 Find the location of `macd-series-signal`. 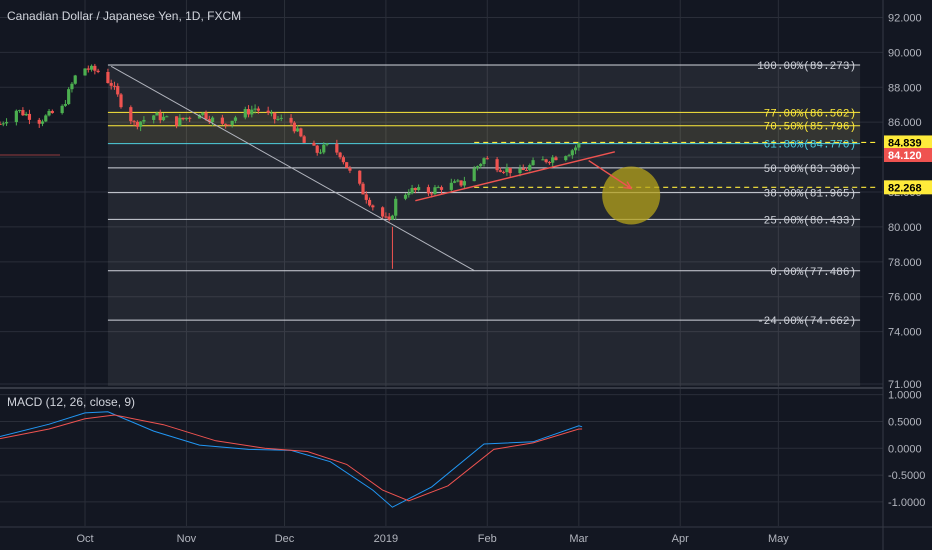

macd-series-signal is located at coordinates (291, 458).